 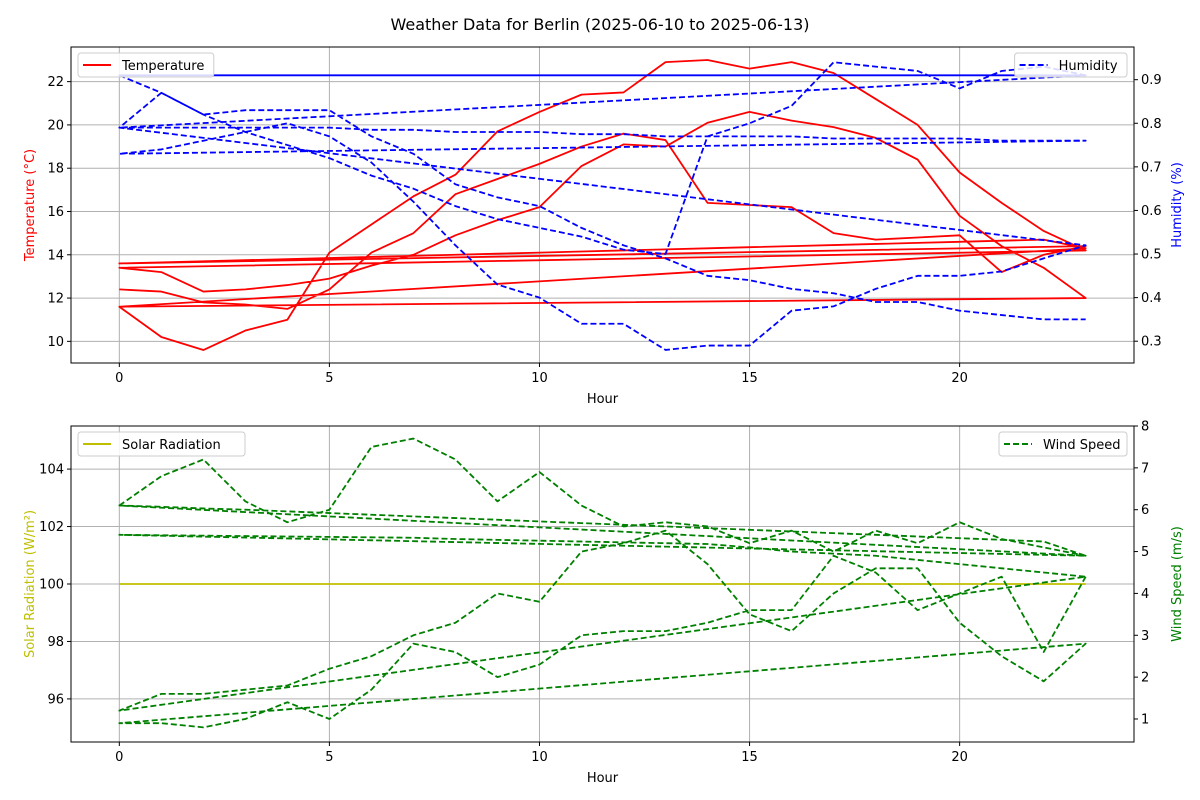 What do you see at coordinates (55, 169) in the screenshot?
I see `y-tick-label: 18` at bounding box center [55, 169].